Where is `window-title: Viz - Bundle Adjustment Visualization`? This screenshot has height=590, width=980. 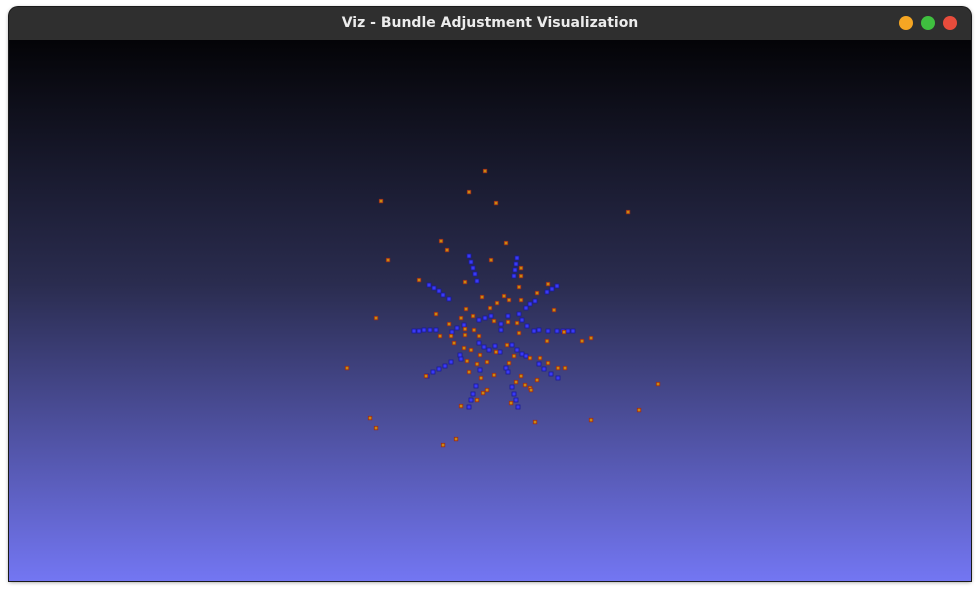 window-title: Viz - Bundle Adjustment Visualization is located at coordinates (490, 23).